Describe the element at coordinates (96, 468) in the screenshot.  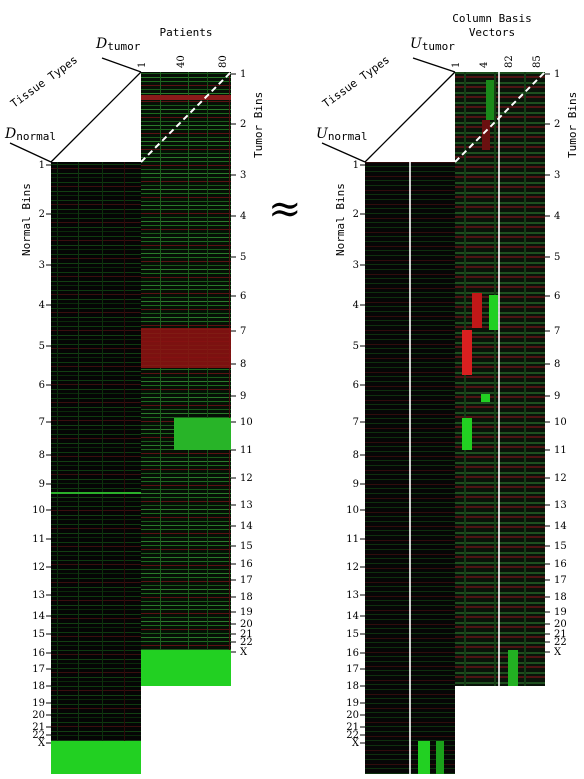
I see `d-normal-heatmap` at that location.